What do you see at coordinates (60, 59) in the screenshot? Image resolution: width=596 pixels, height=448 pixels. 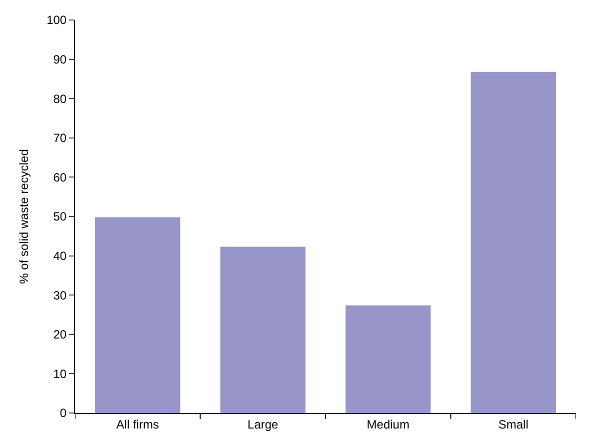 I see `y-tick-label: 90` at bounding box center [60, 59].